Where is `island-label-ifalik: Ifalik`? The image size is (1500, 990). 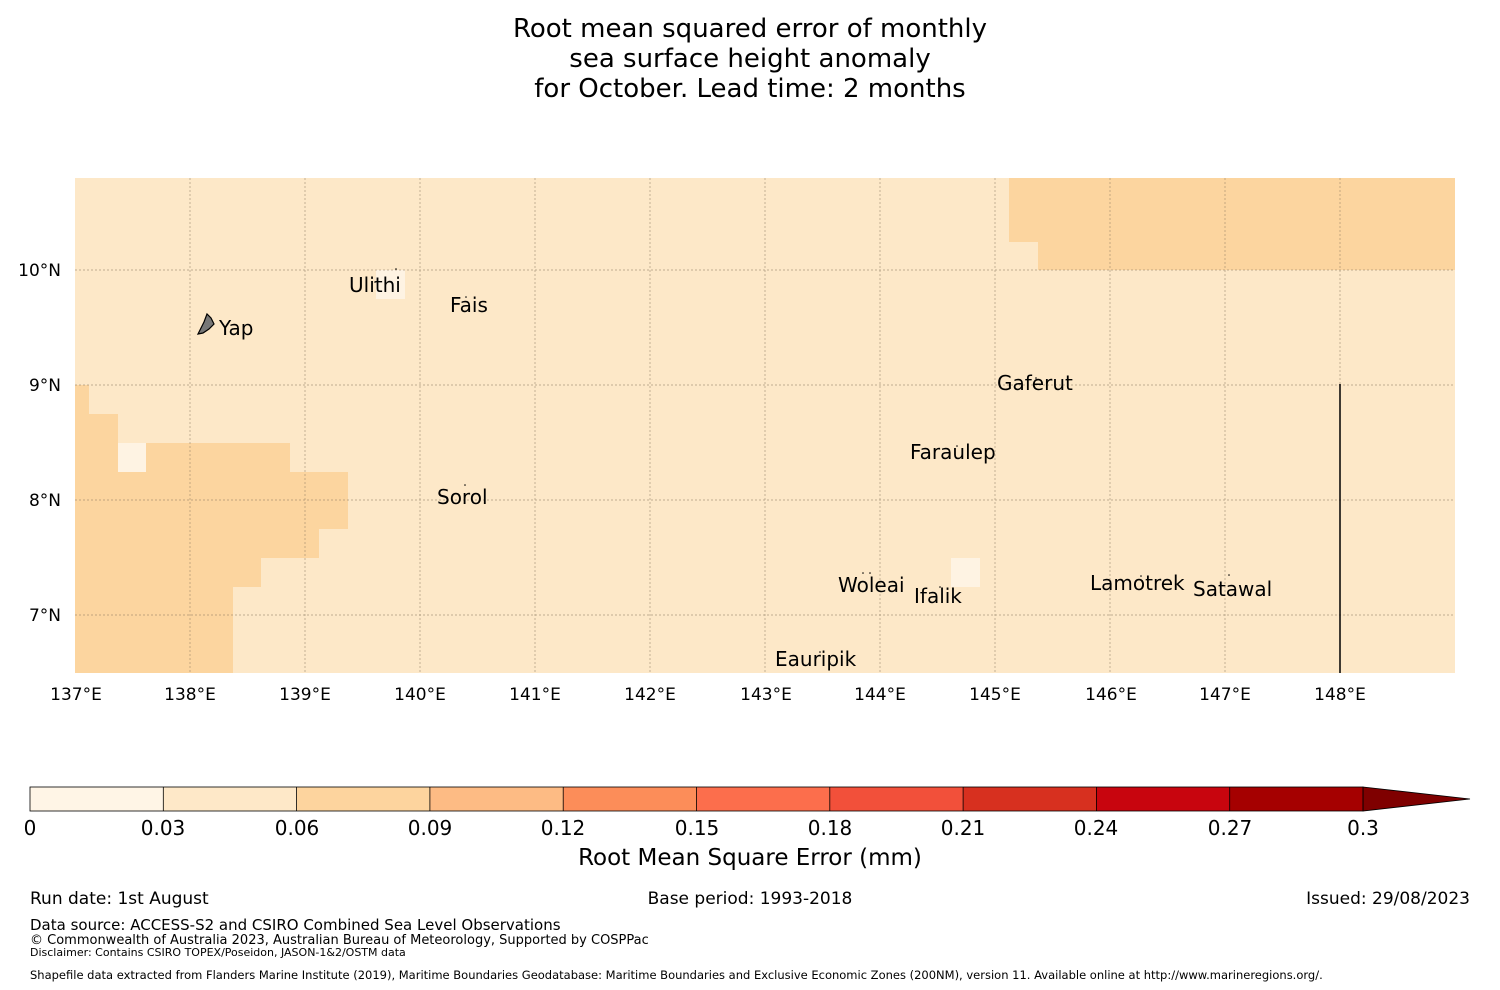
island-label-ifalik: Ifalik is located at coordinates (938, 596).